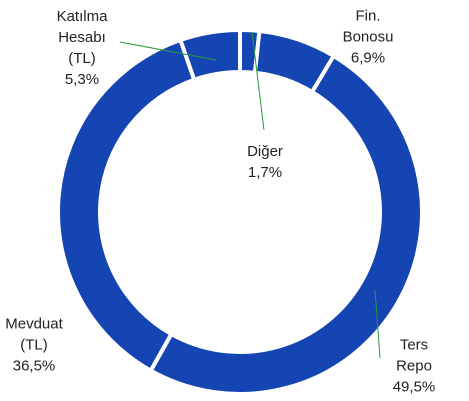 The image size is (469, 401). I want to click on slice-label: Mevduat (TL) 36,5%, so click(34, 345).